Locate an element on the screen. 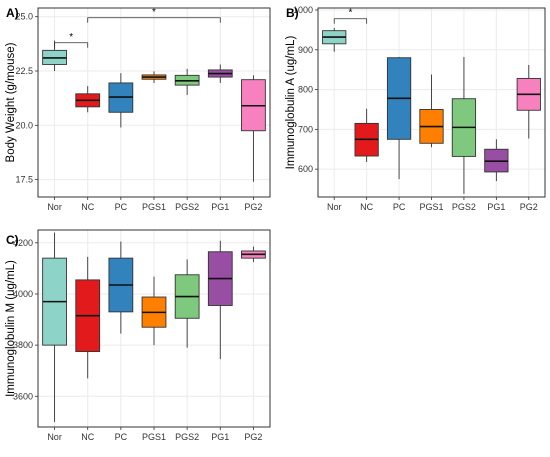  y-tick-label: 700 is located at coordinates (305, 129).